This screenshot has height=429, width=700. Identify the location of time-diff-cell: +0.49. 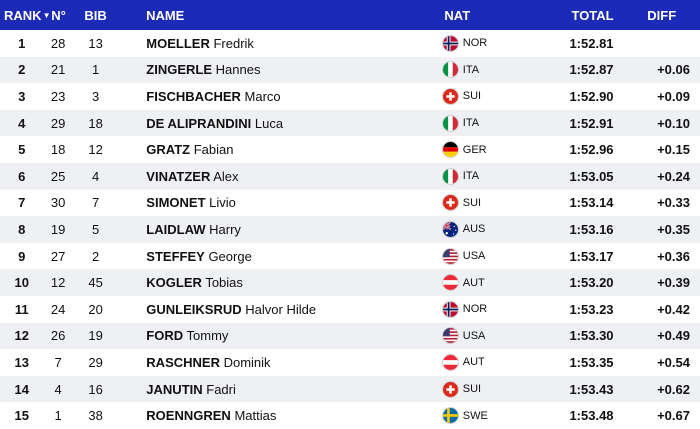
(673, 336).